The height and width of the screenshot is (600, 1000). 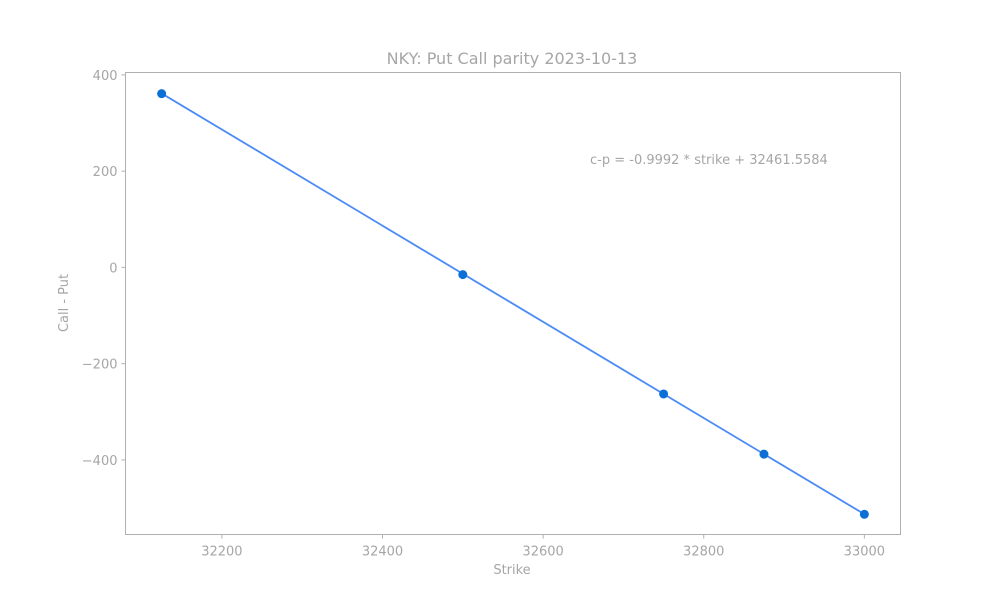 I want to click on y-axis-label: Call - Put, so click(x=64, y=303).